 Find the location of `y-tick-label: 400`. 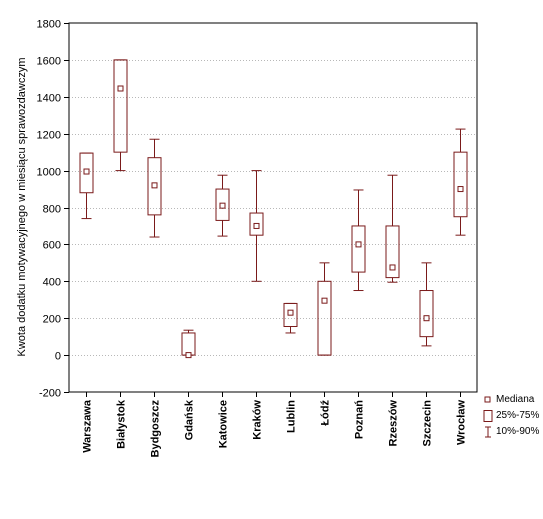

y-tick-label: 400 is located at coordinates (52, 283).